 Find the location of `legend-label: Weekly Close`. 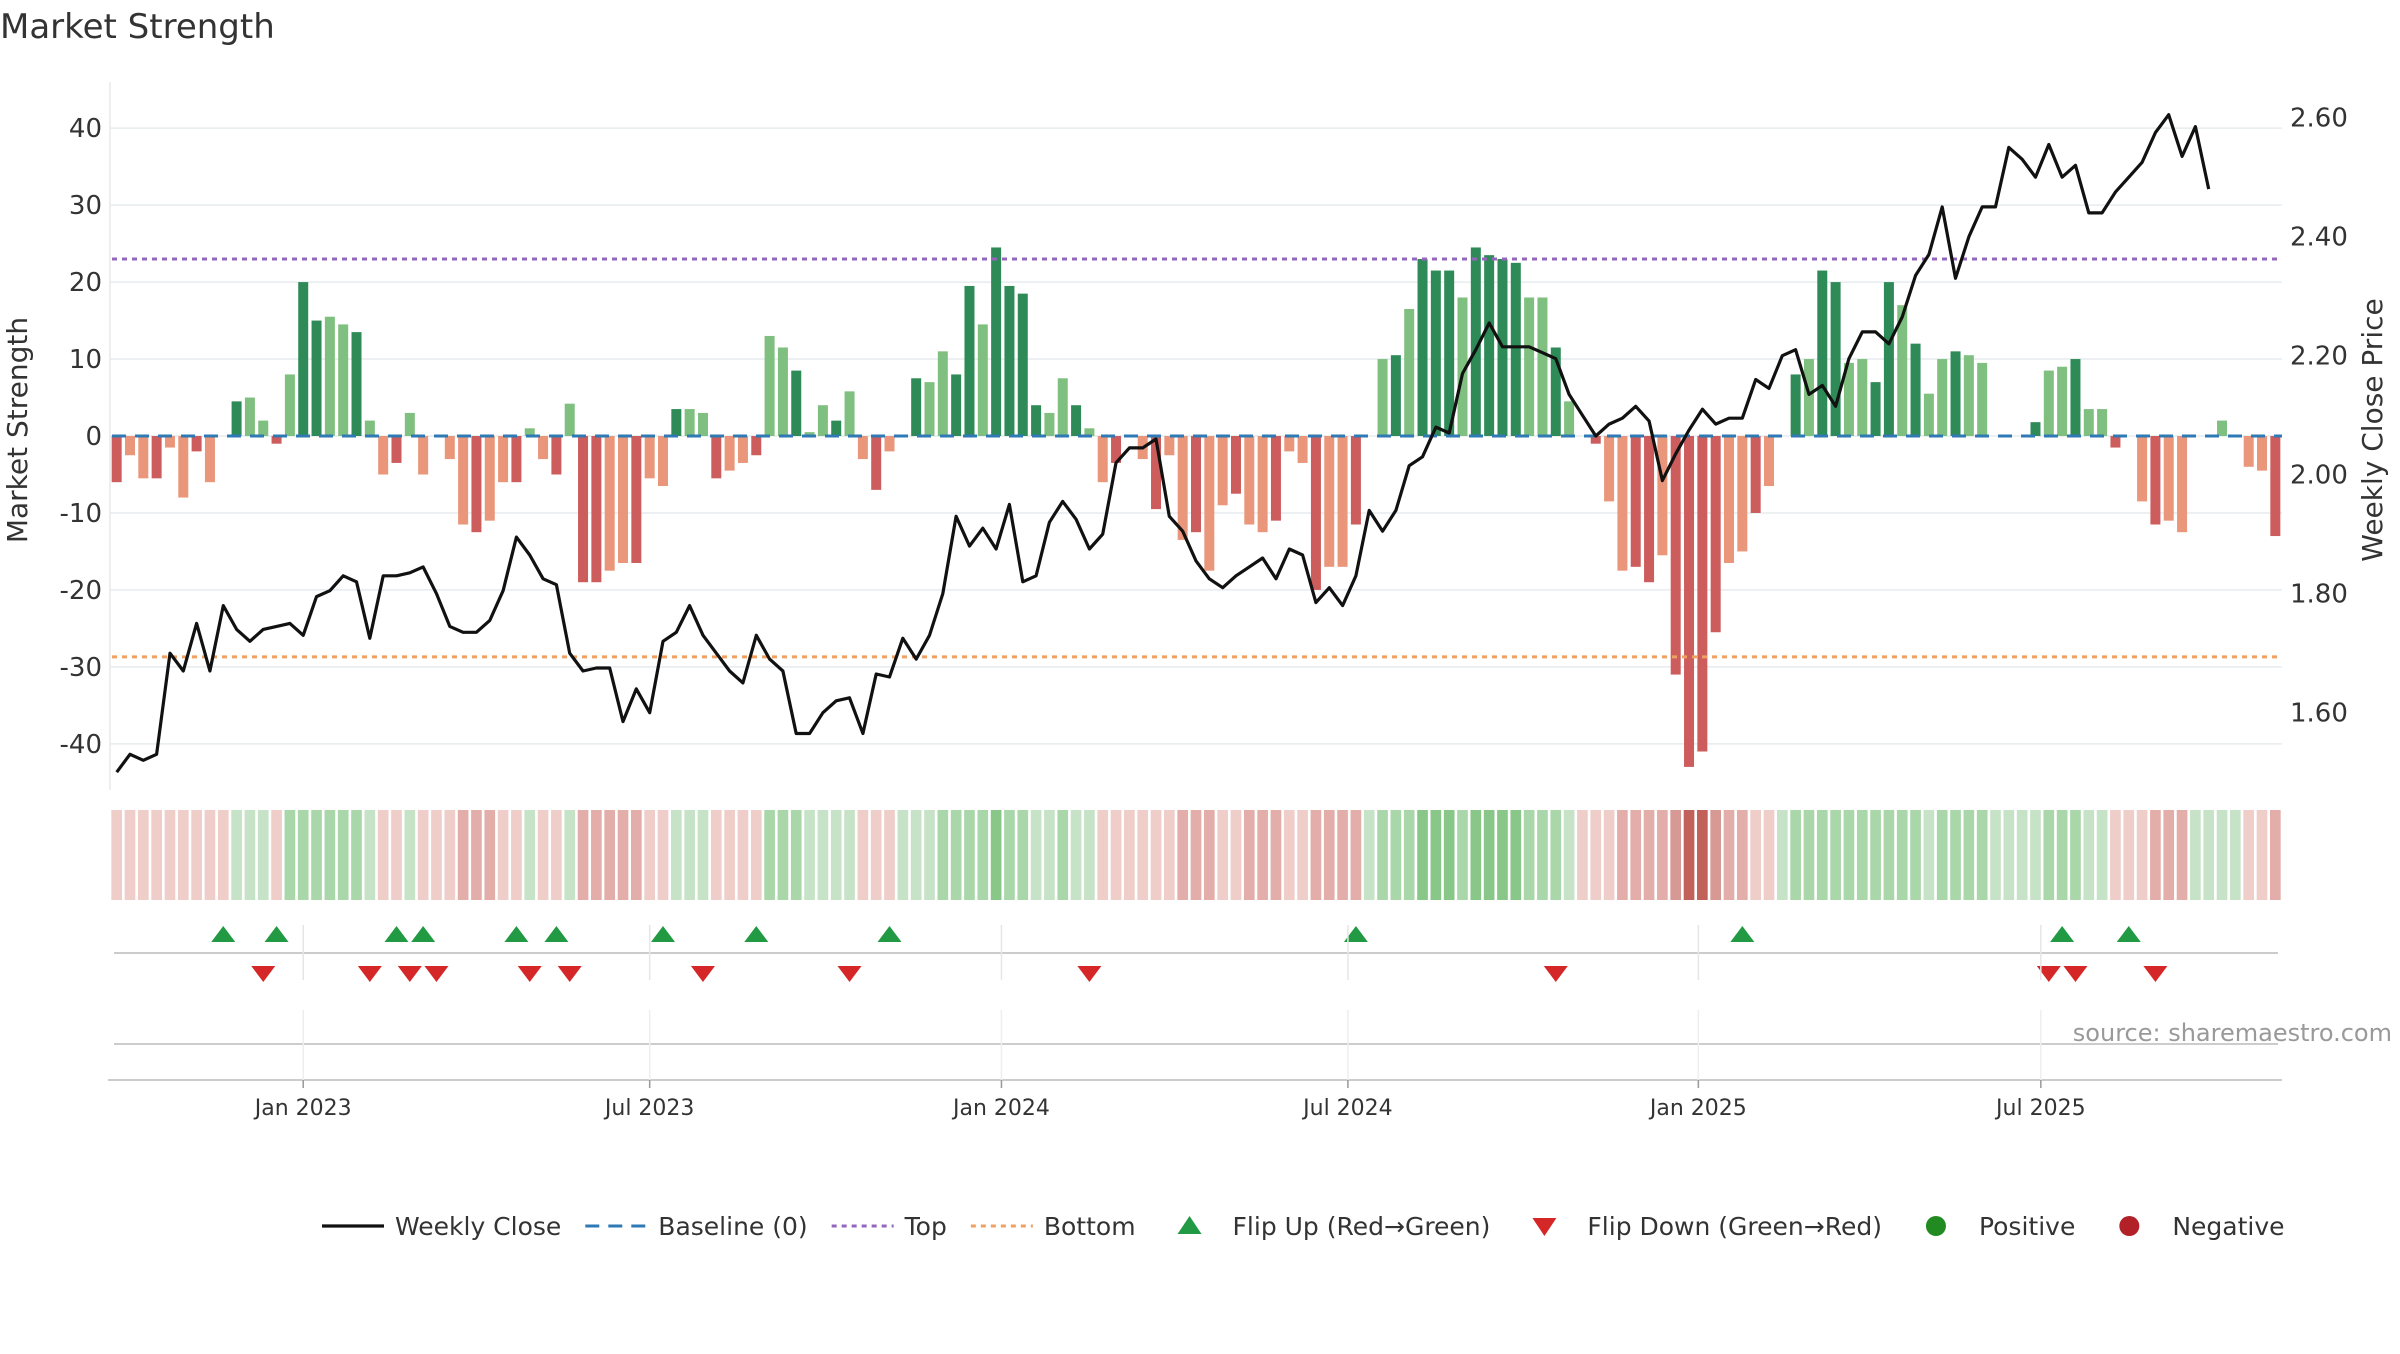

legend-label: Weekly Close is located at coordinates (478, 1226).